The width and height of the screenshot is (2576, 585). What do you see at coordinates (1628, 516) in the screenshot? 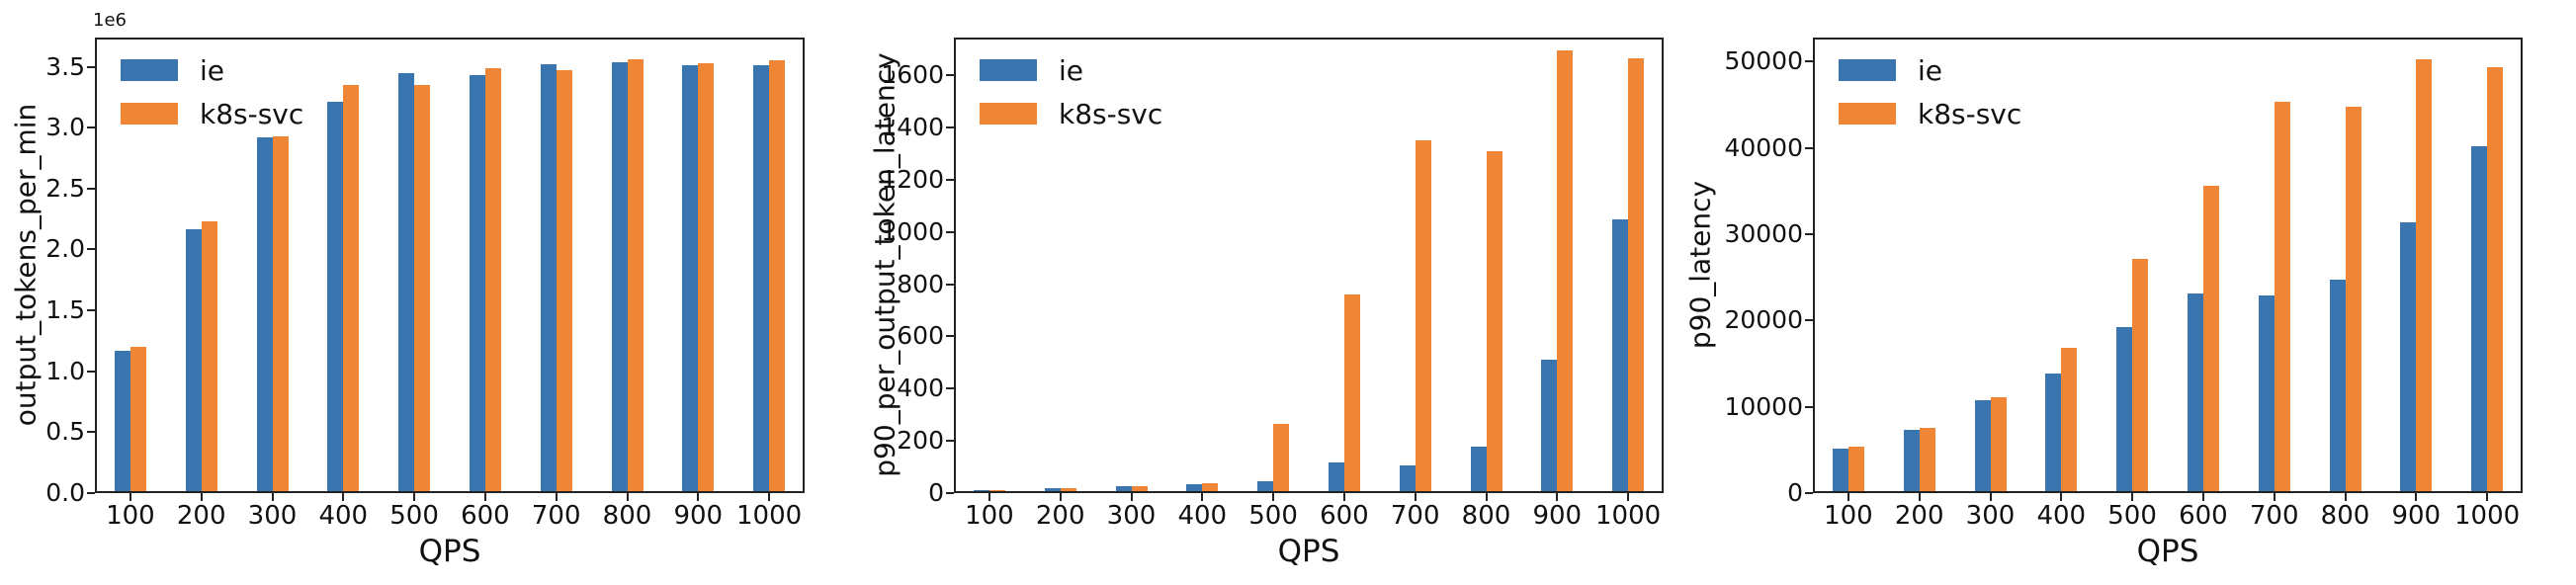
I see `x-tick-label: 1000` at bounding box center [1628, 516].